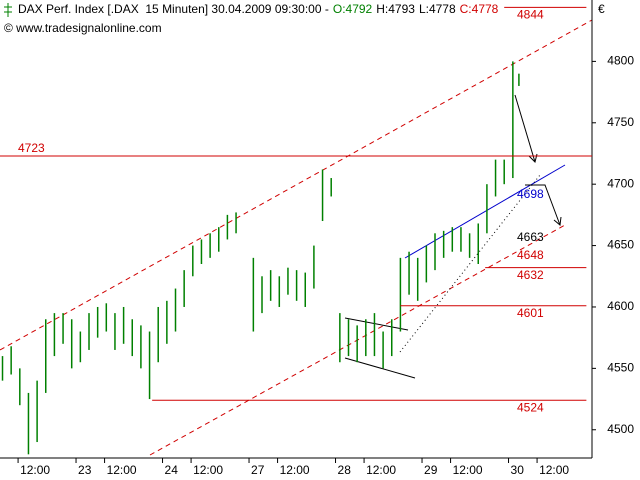  I want to click on quote: C:4778, so click(479, 9).